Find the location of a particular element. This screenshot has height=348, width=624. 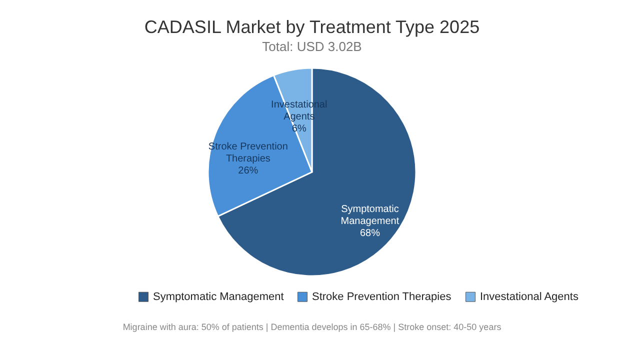

data-label: 68% is located at coordinates (370, 233).